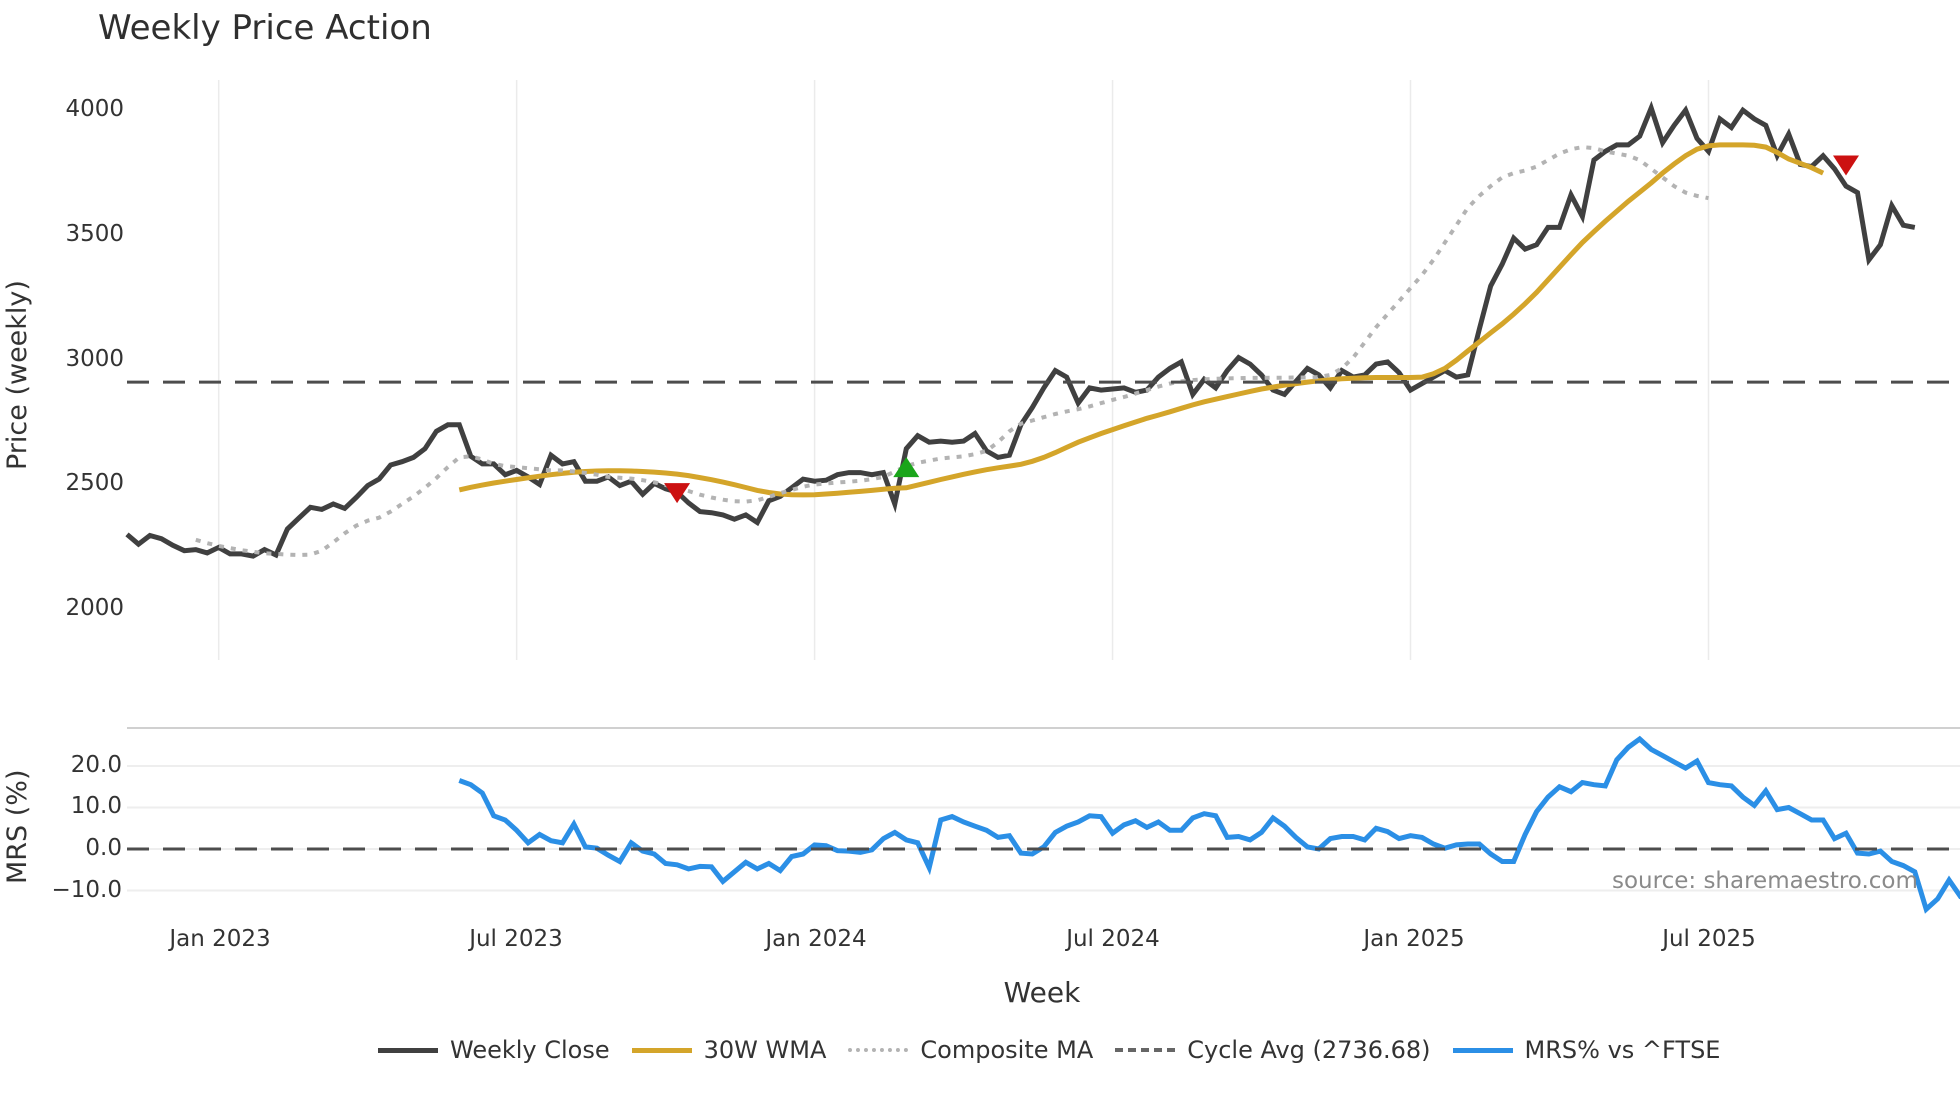 The height and width of the screenshot is (1102, 1960). I want to click on price-tick: 3500, so click(94, 234).